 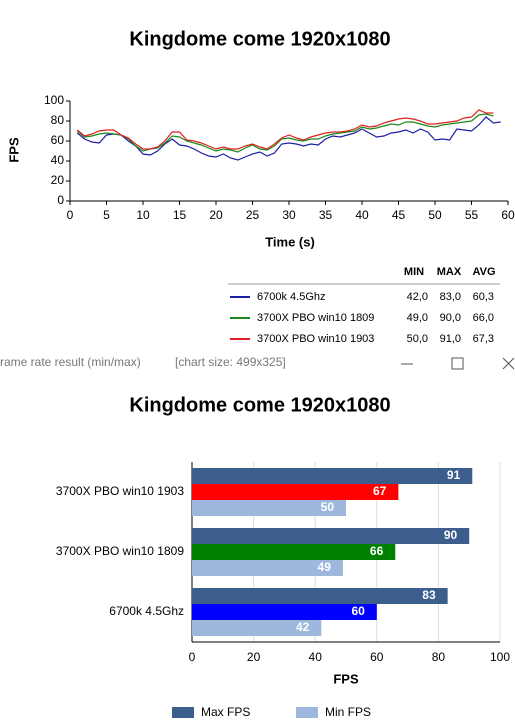 I want to click on legend-label: 6700k 4.5Ghz, so click(x=291, y=297).